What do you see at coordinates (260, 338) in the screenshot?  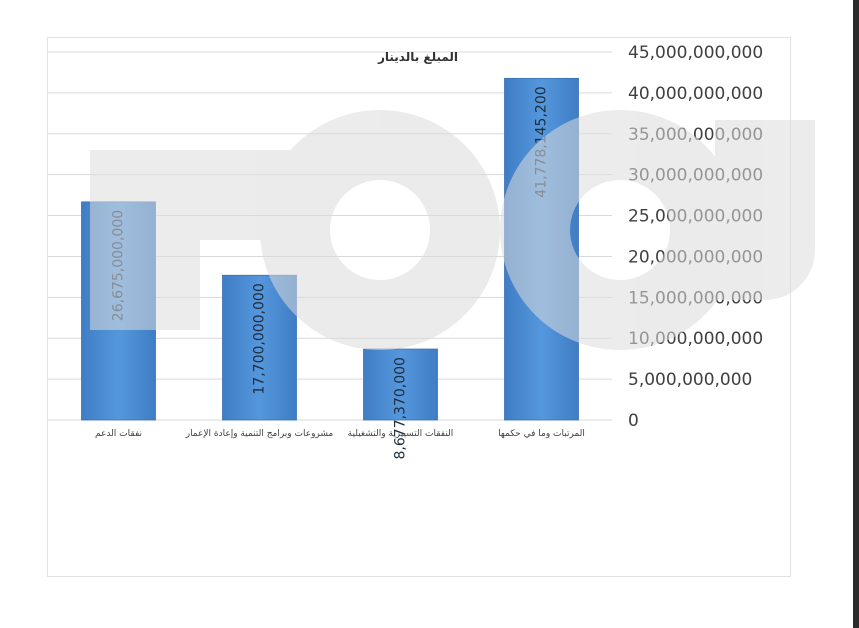 I see `bar-data-label: 17,700,000,000` at bounding box center [260, 338].